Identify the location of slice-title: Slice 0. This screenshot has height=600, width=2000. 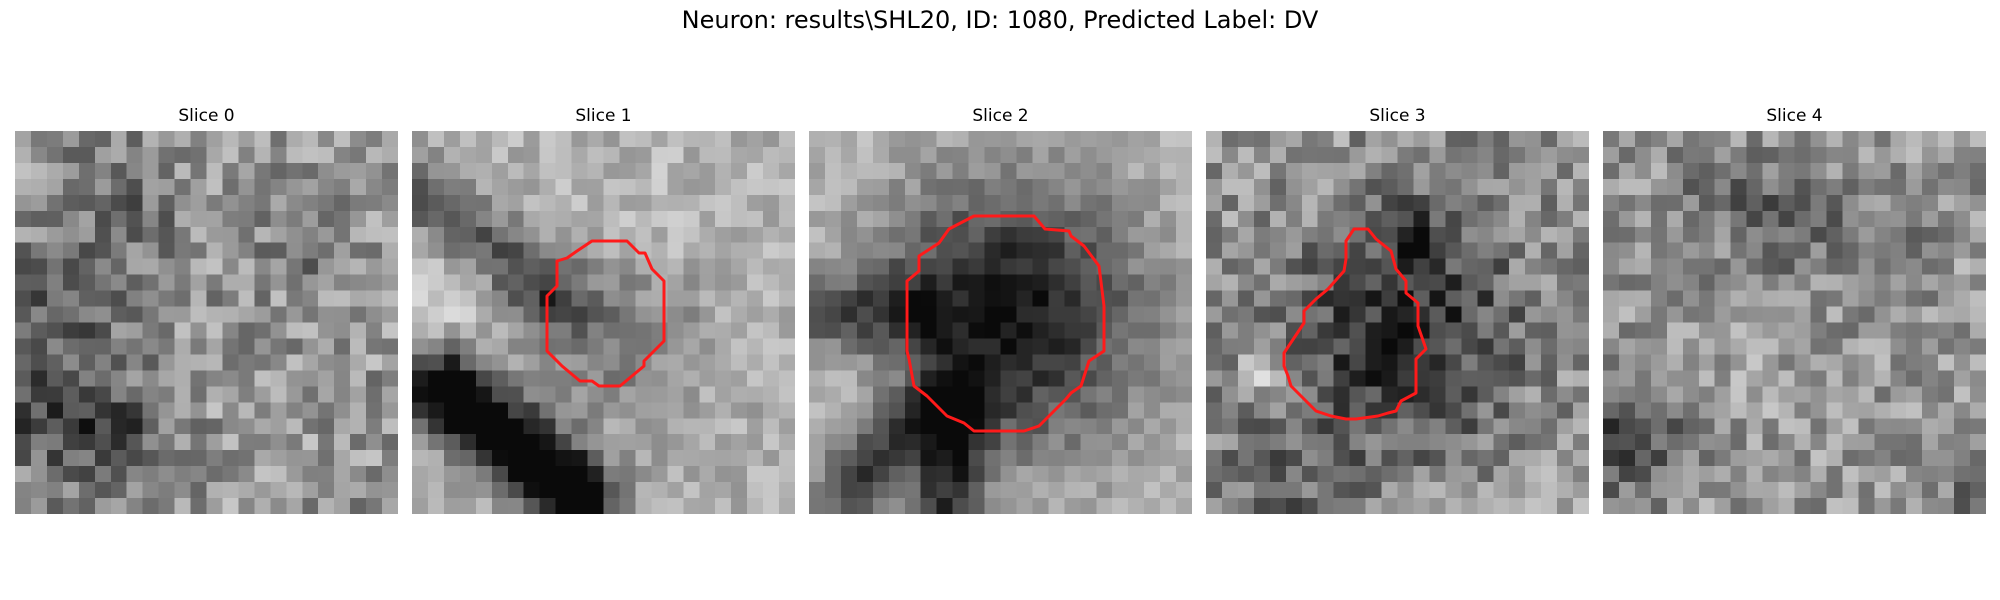
(206, 116).